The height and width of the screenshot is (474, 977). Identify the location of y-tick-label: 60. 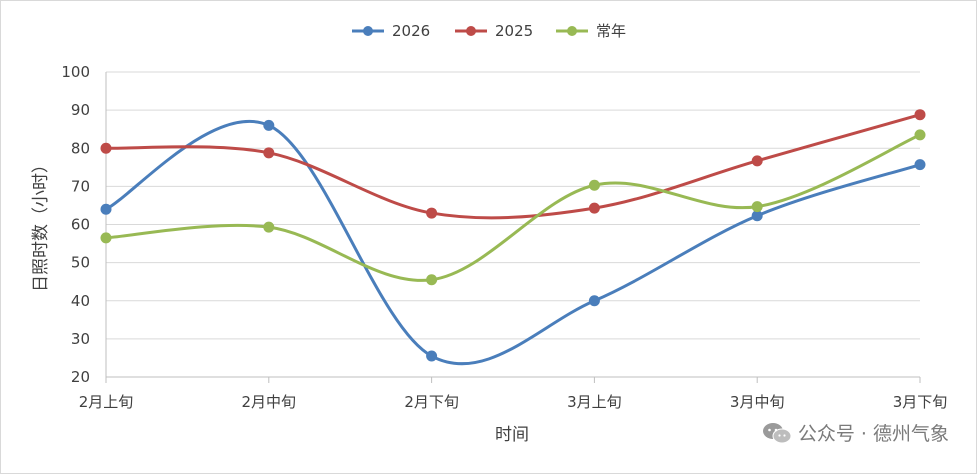
(80, 225).